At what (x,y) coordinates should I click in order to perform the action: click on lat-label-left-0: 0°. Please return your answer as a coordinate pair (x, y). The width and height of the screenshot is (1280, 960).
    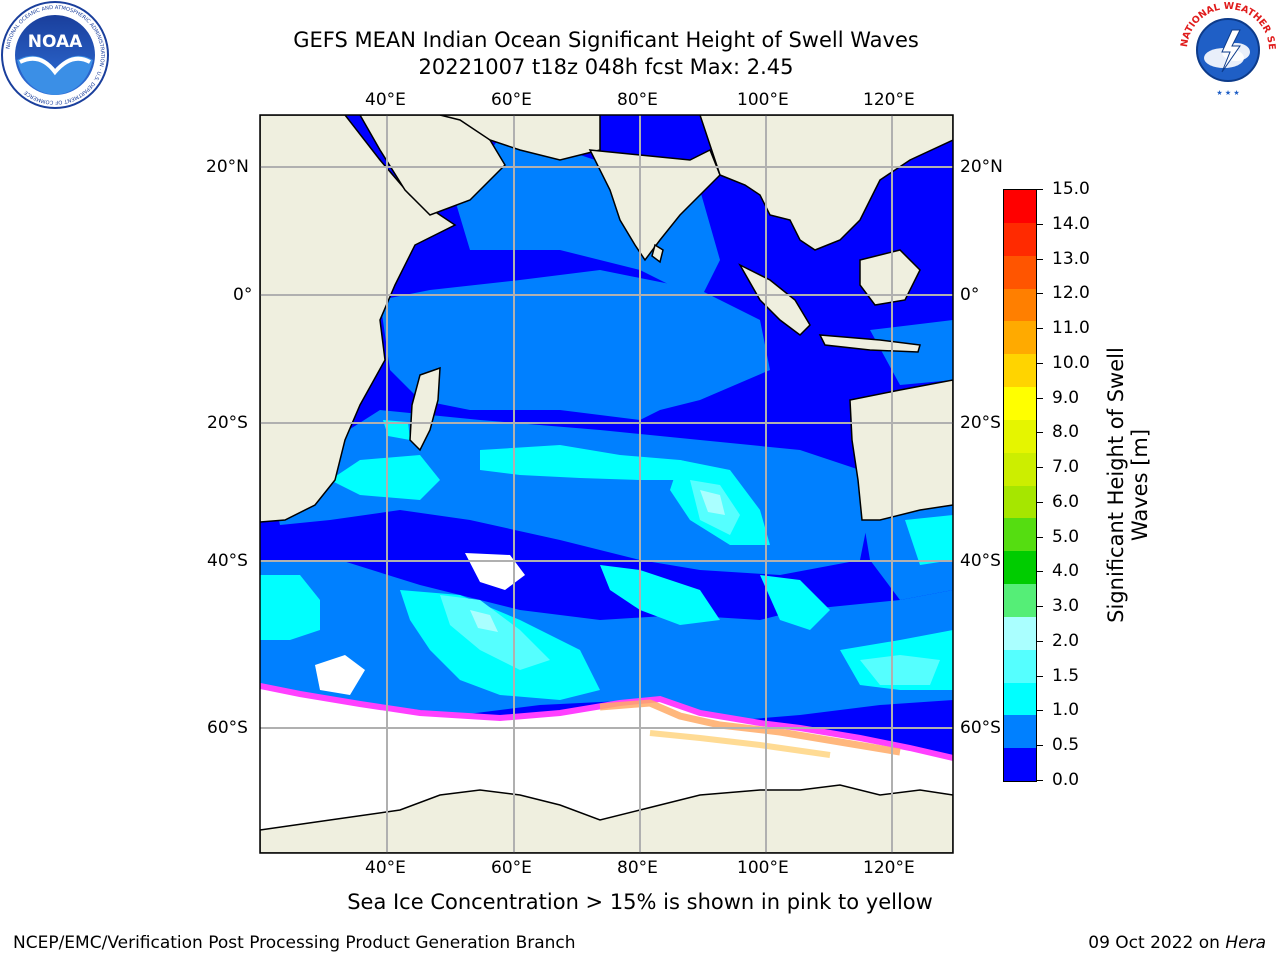
    Looking at the image, I should click on (243, 295).